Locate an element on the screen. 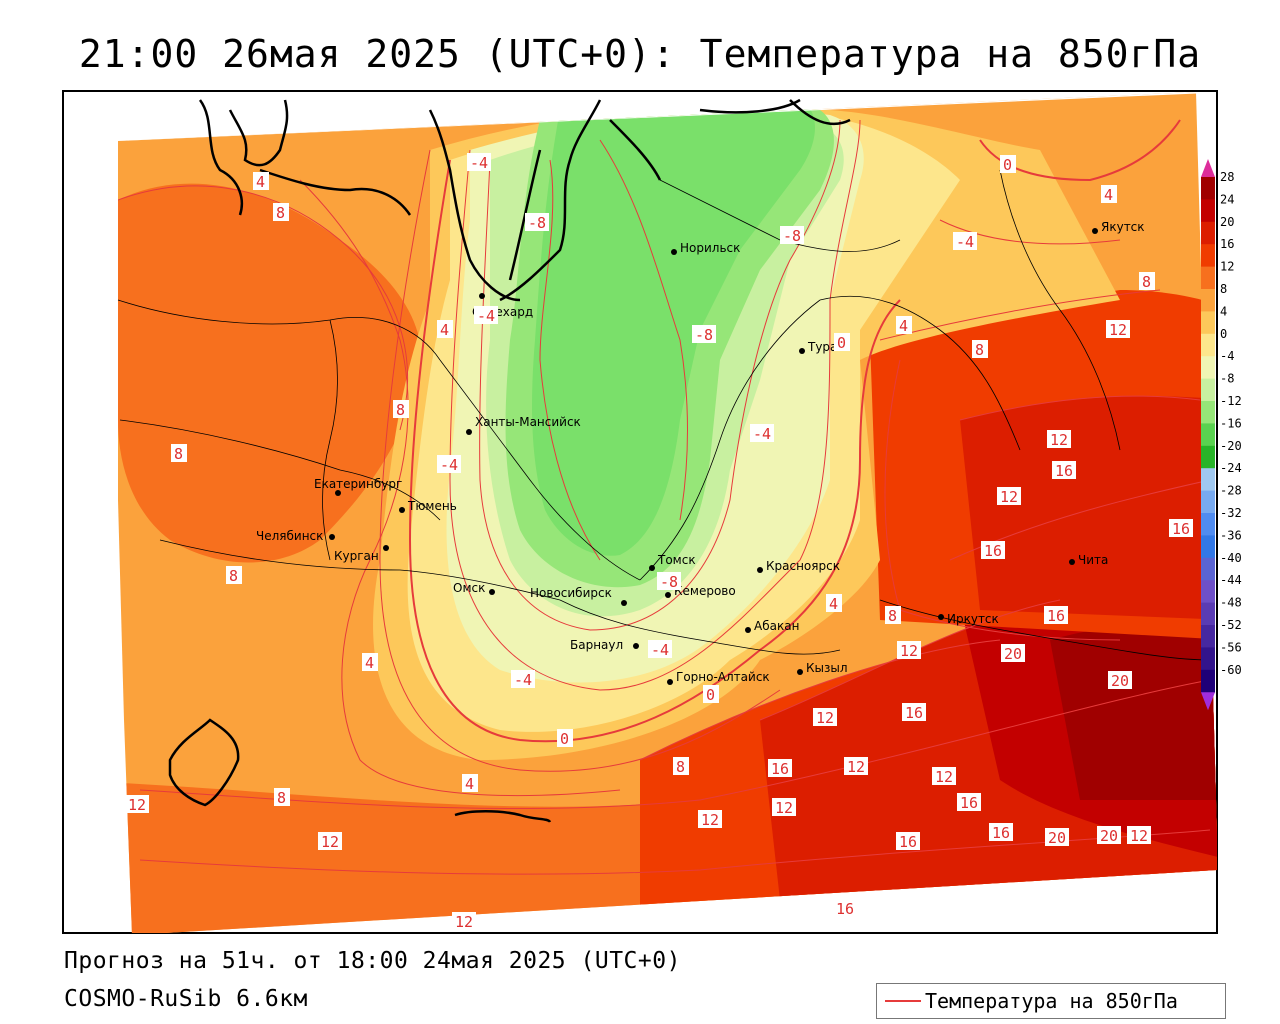 This screenshot has height=1024, width=1280. city-label: Ханты-Мансийск is located at coordinates (528, 422).